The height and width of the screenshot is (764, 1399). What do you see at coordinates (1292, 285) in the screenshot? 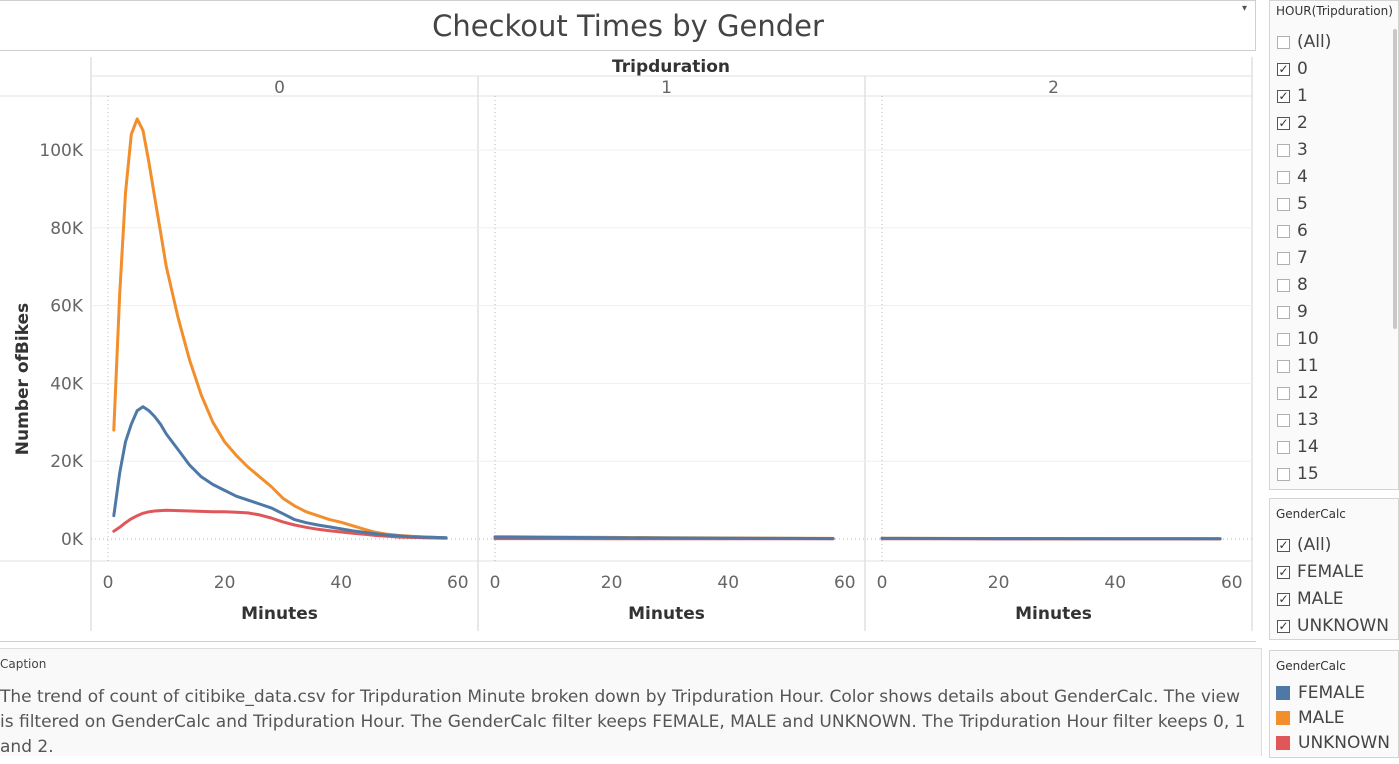
I see `hour-filter-item: 8` at bounding box center [1292, 285].